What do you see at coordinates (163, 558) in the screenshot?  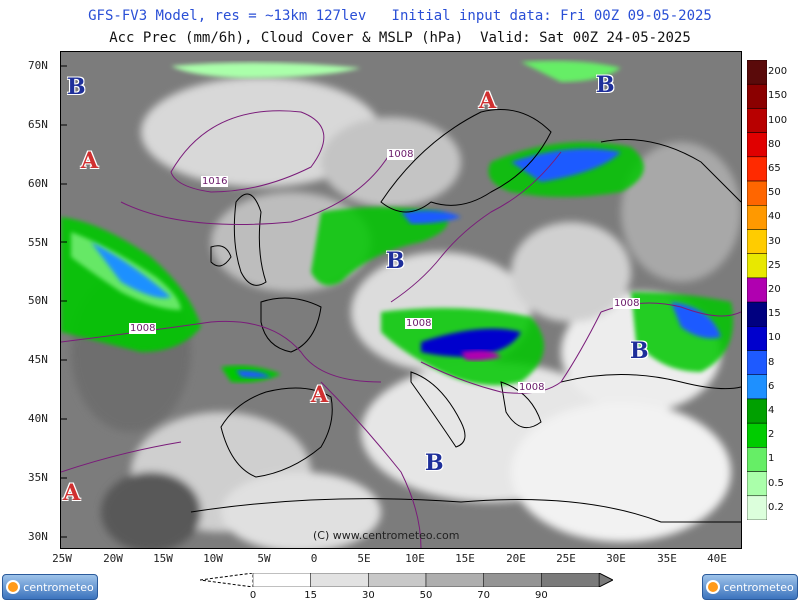 I see `lon-label: 15W` at bounding box center [163, 558].